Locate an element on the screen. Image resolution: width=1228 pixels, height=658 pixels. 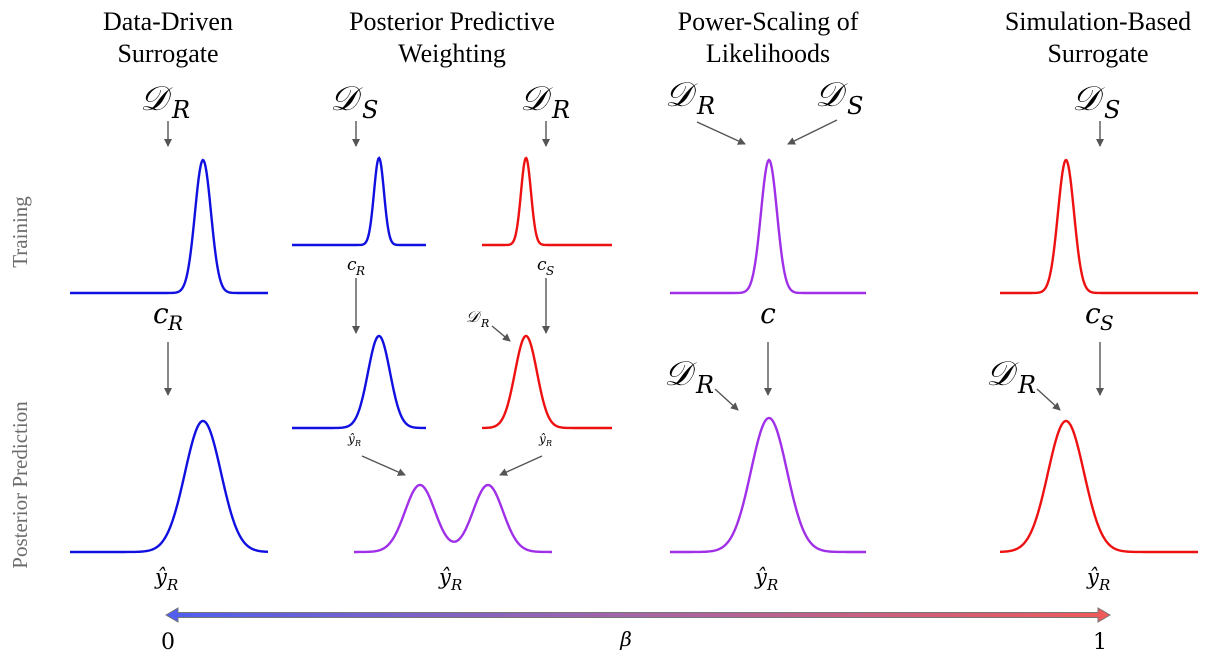
col3-title-line2: Likelihoods is located at coordinates (768, 53).